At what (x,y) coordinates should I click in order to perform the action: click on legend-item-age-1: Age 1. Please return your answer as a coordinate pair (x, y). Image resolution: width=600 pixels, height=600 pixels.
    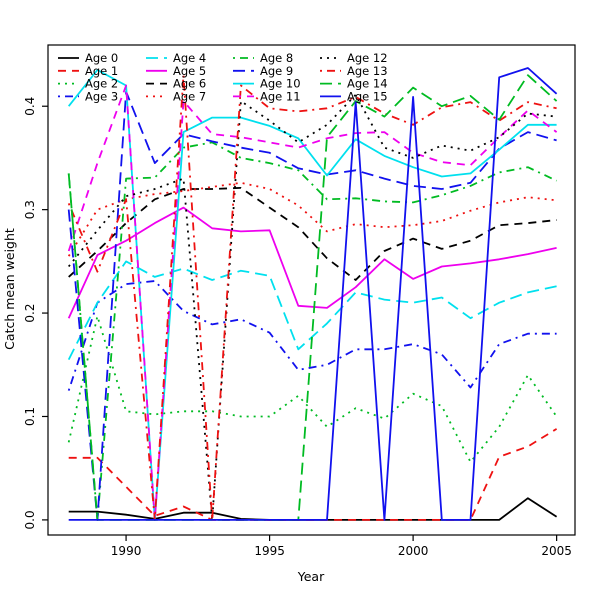
    Looking at the image, I should click on (88, 71).